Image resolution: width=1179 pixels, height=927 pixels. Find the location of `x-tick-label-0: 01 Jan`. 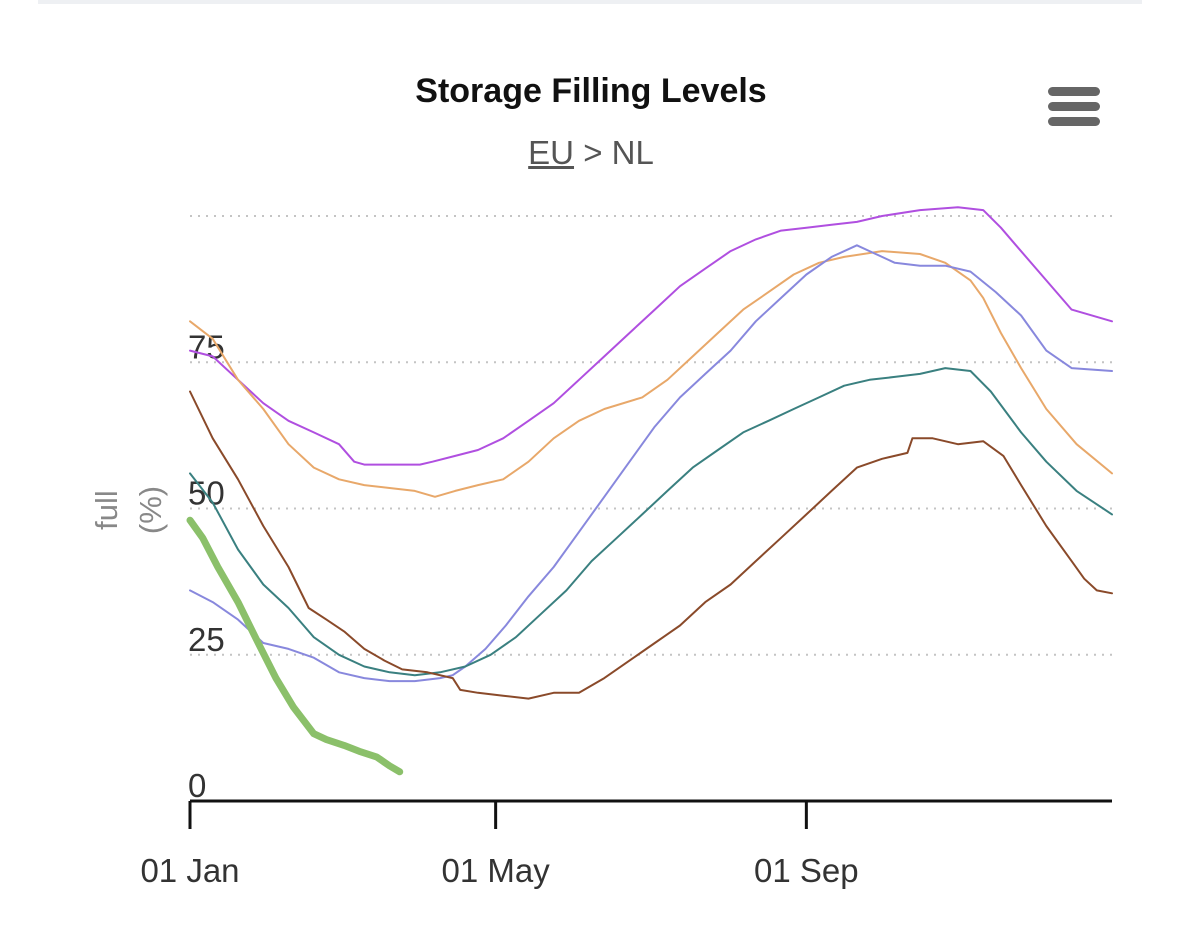

x-tick-label-0: 01 Jan is located at coordinates (189, 870).